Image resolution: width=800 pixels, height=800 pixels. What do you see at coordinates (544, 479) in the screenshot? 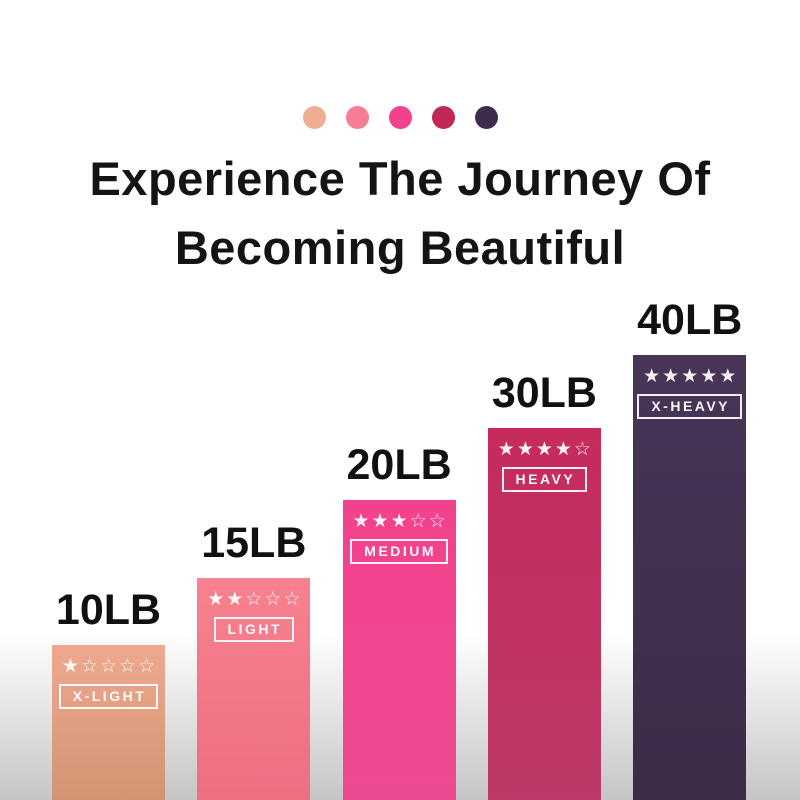
I see `level-badge: HEAVY` at bounding box center [544, 479].